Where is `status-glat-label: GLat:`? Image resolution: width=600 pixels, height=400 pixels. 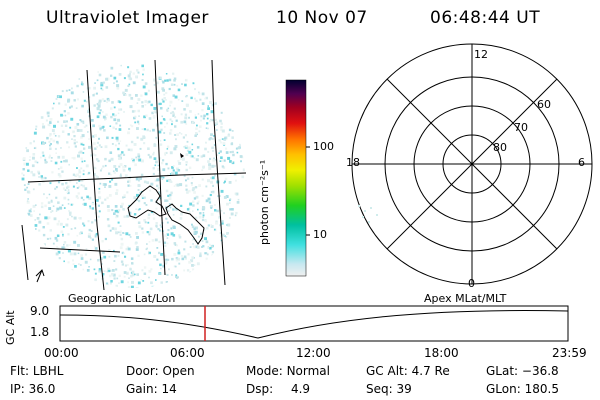 status-glat-label: GLat: is located at coordinates (502, 371).